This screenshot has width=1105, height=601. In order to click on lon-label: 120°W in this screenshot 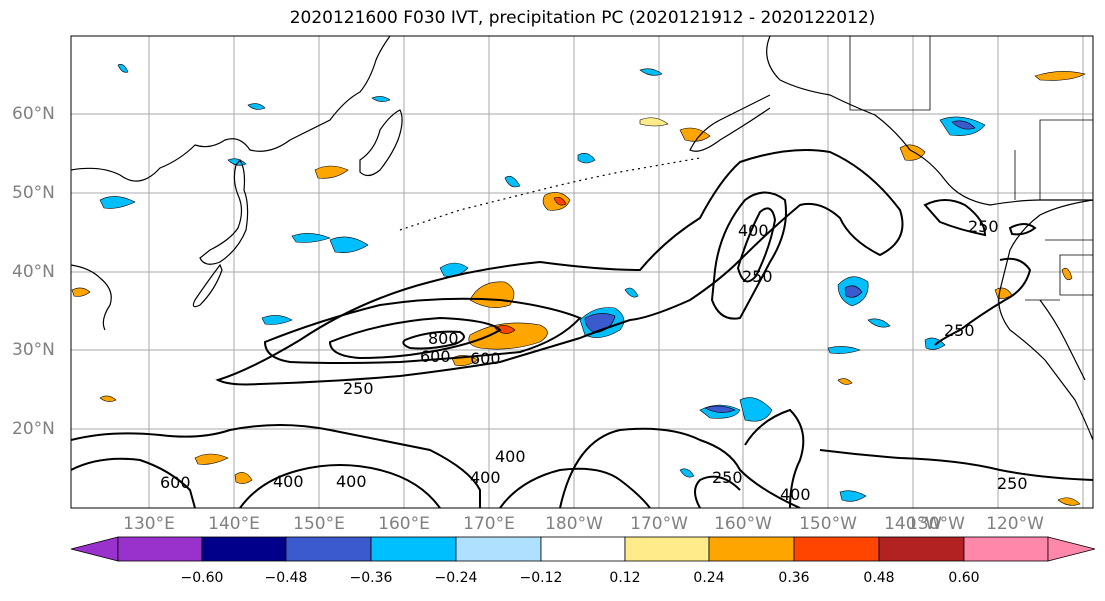, I will do `click(1015, 524)`.